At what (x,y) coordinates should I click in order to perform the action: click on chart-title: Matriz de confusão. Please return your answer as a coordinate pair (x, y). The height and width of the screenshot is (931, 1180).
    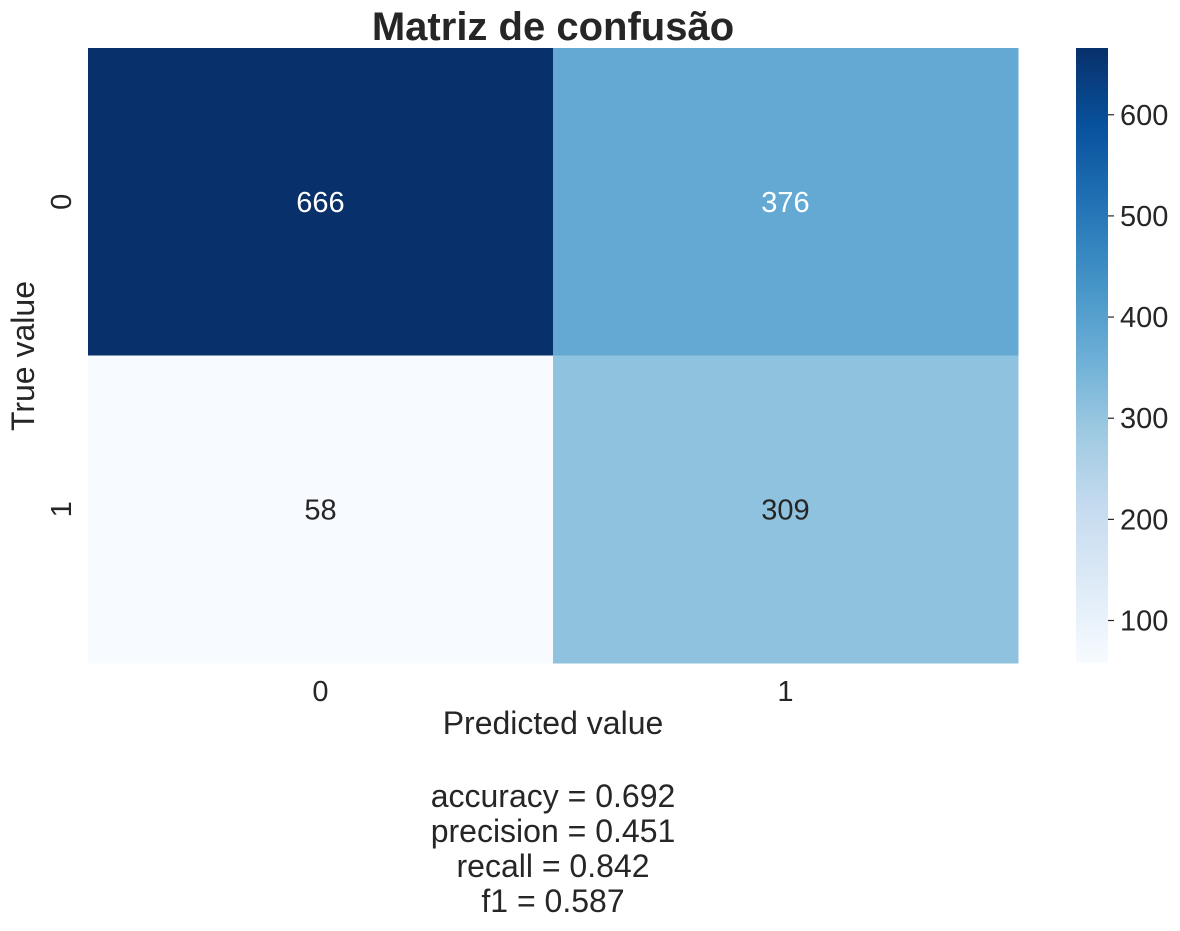
    Looking at the image, I should click on (553, 27).